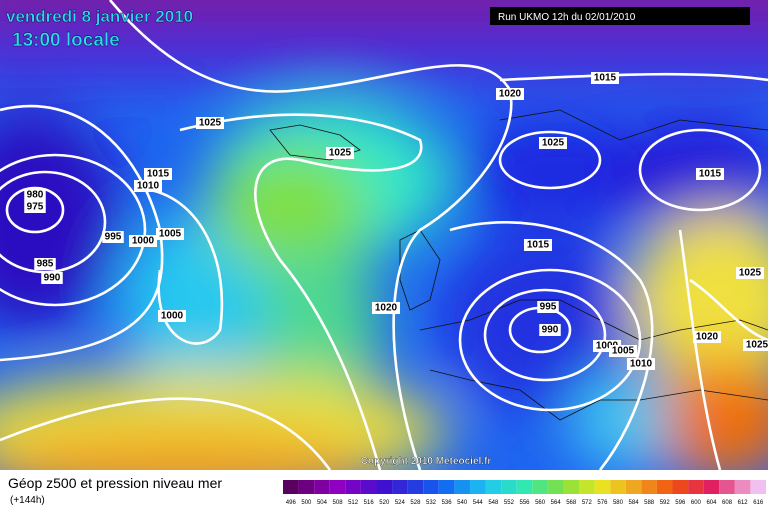  Describe the element at coordinates (462, 503) in the screenshot. I see `scale-label: 540` at that location.